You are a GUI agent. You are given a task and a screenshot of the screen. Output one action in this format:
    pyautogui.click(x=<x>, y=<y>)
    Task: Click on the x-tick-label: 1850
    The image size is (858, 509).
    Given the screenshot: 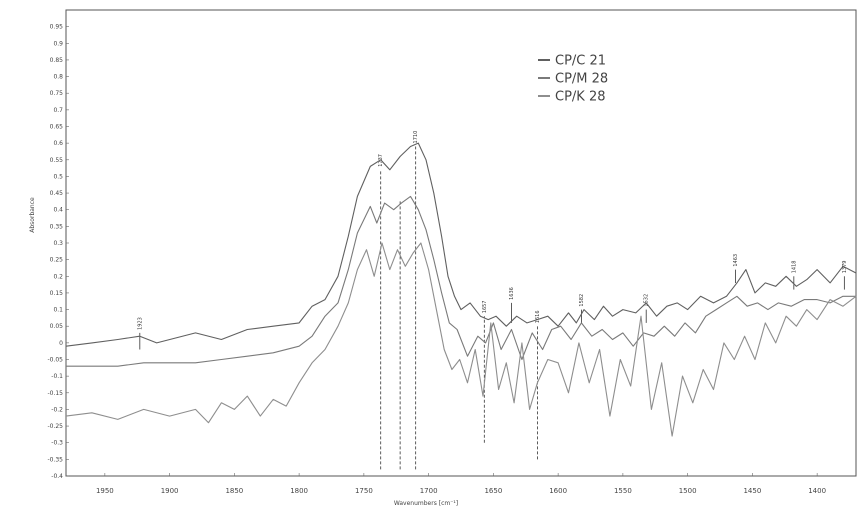 What is the action you would take?
    pyautogui.click(x=234, y=491)
    